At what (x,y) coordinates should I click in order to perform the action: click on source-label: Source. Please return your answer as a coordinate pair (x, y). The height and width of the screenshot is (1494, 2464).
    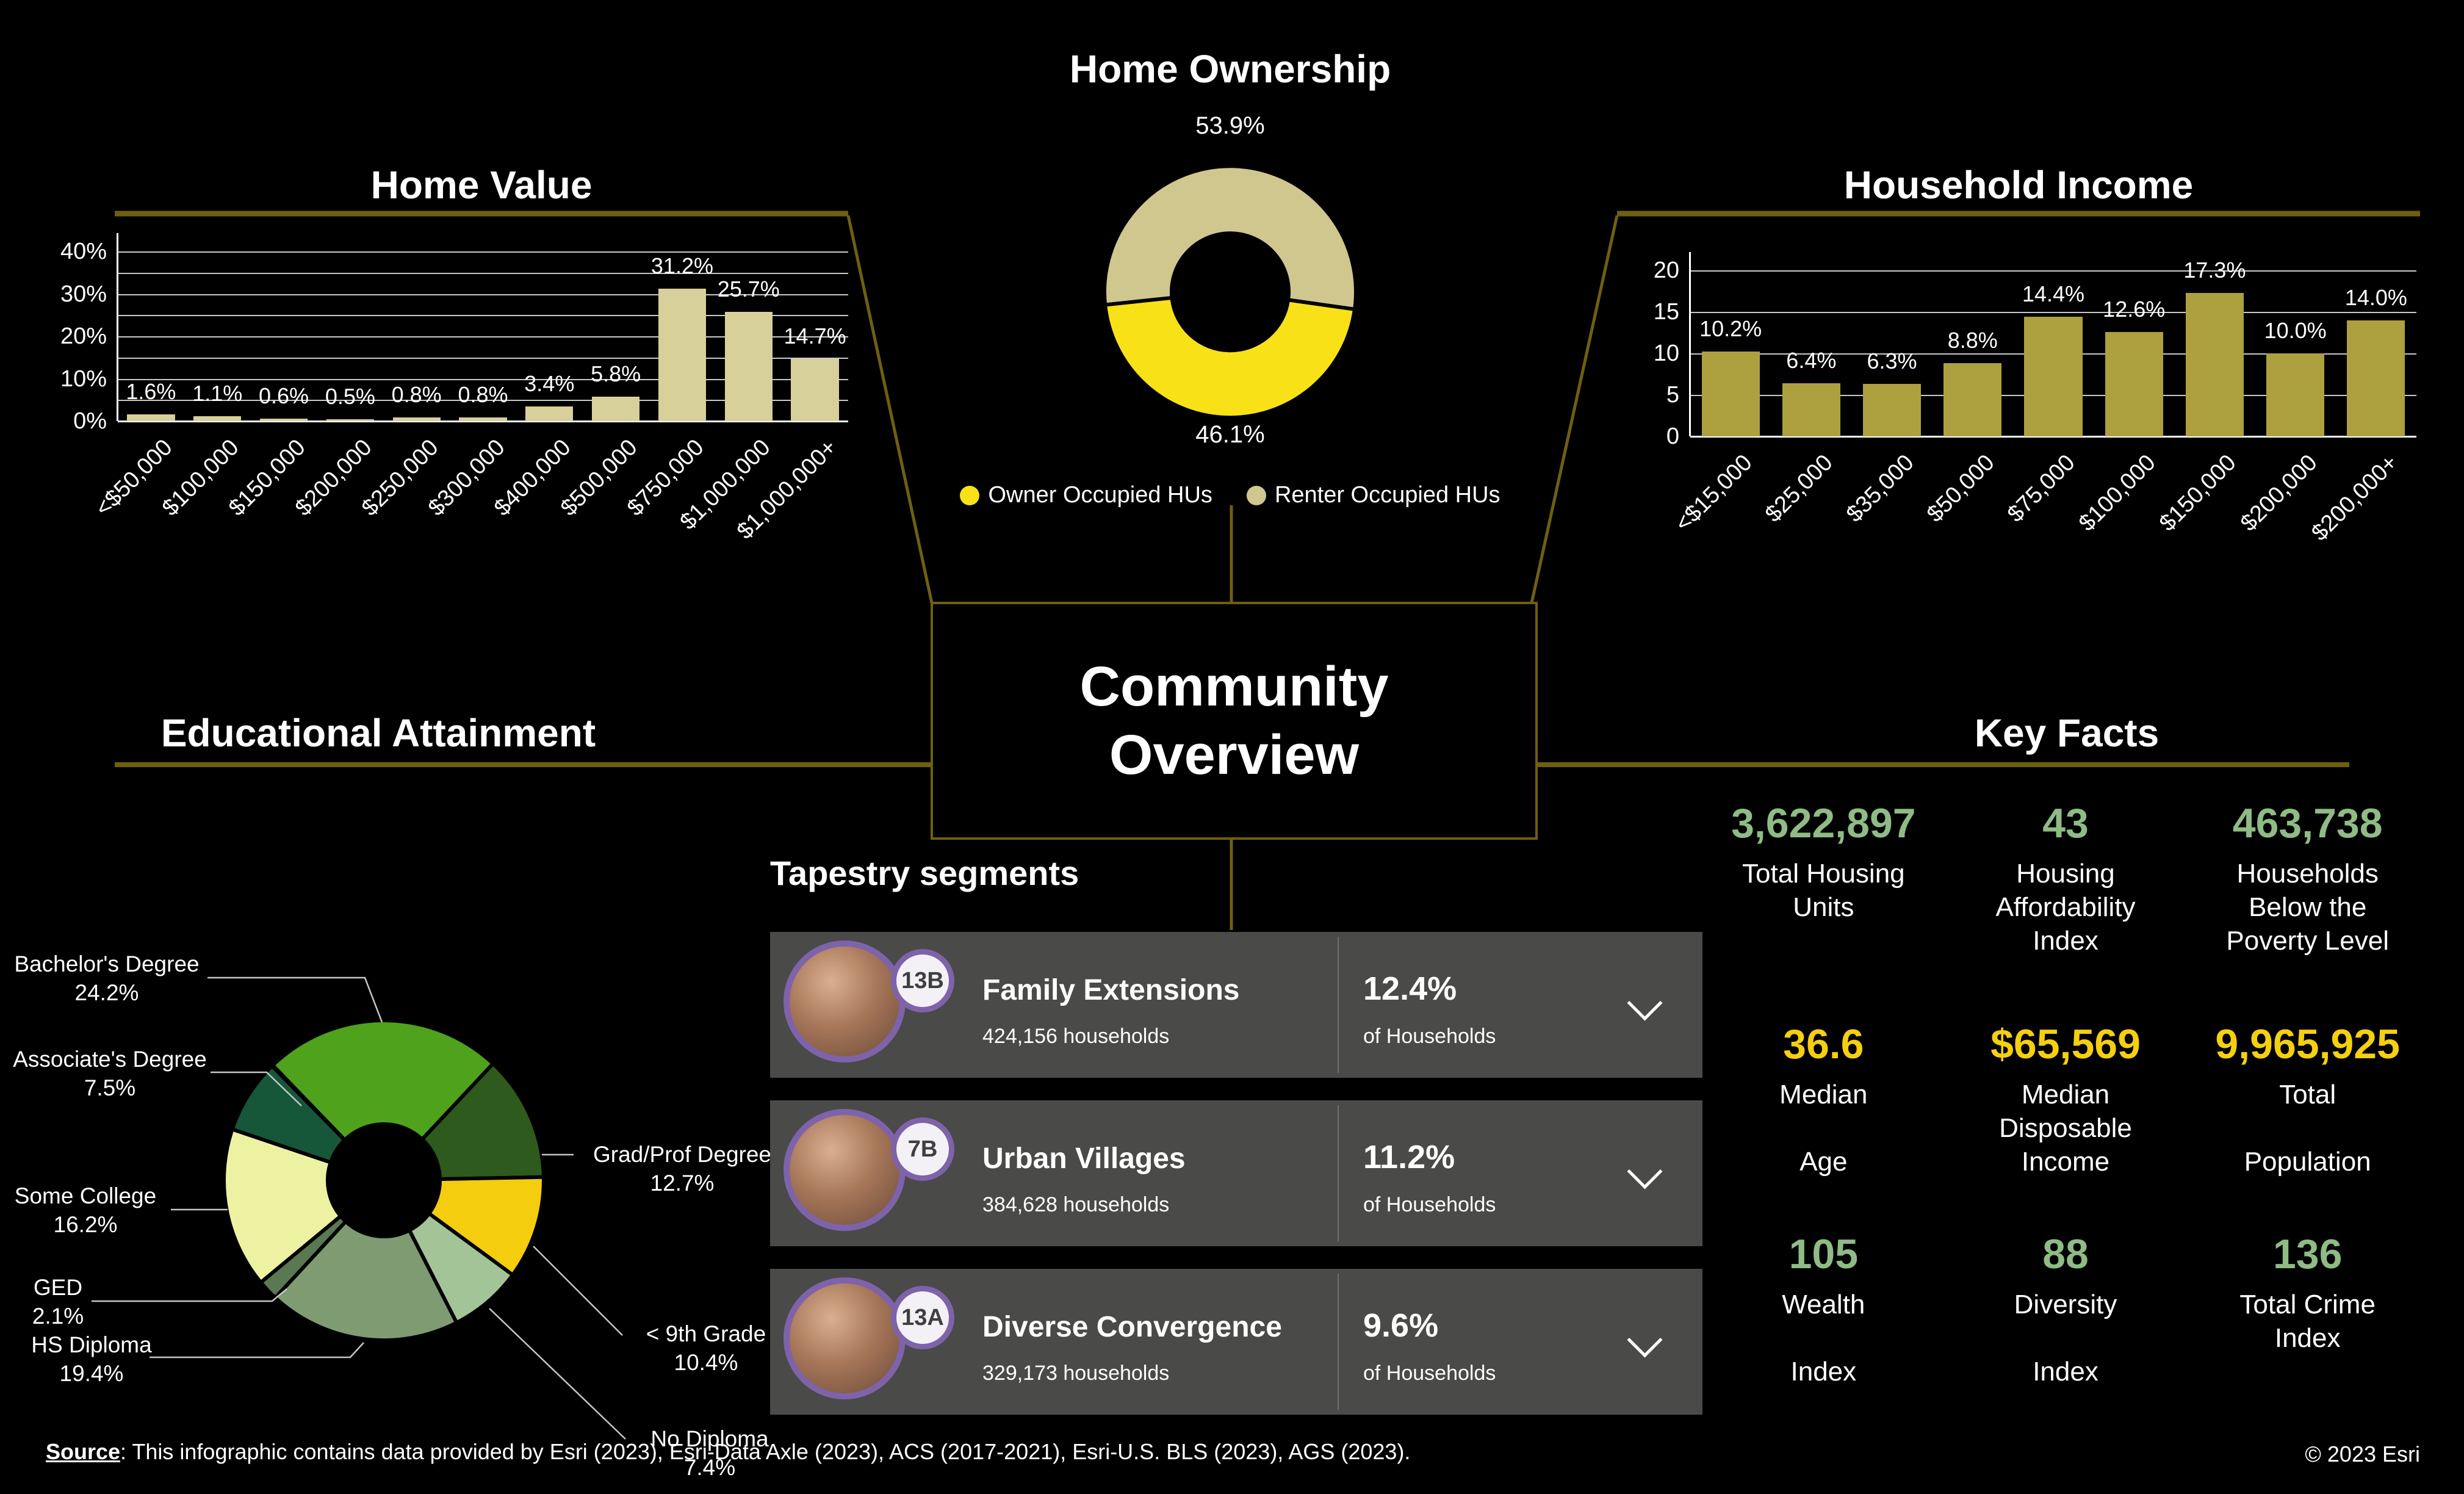
    Looking at the image, I should click on (83, 1451).